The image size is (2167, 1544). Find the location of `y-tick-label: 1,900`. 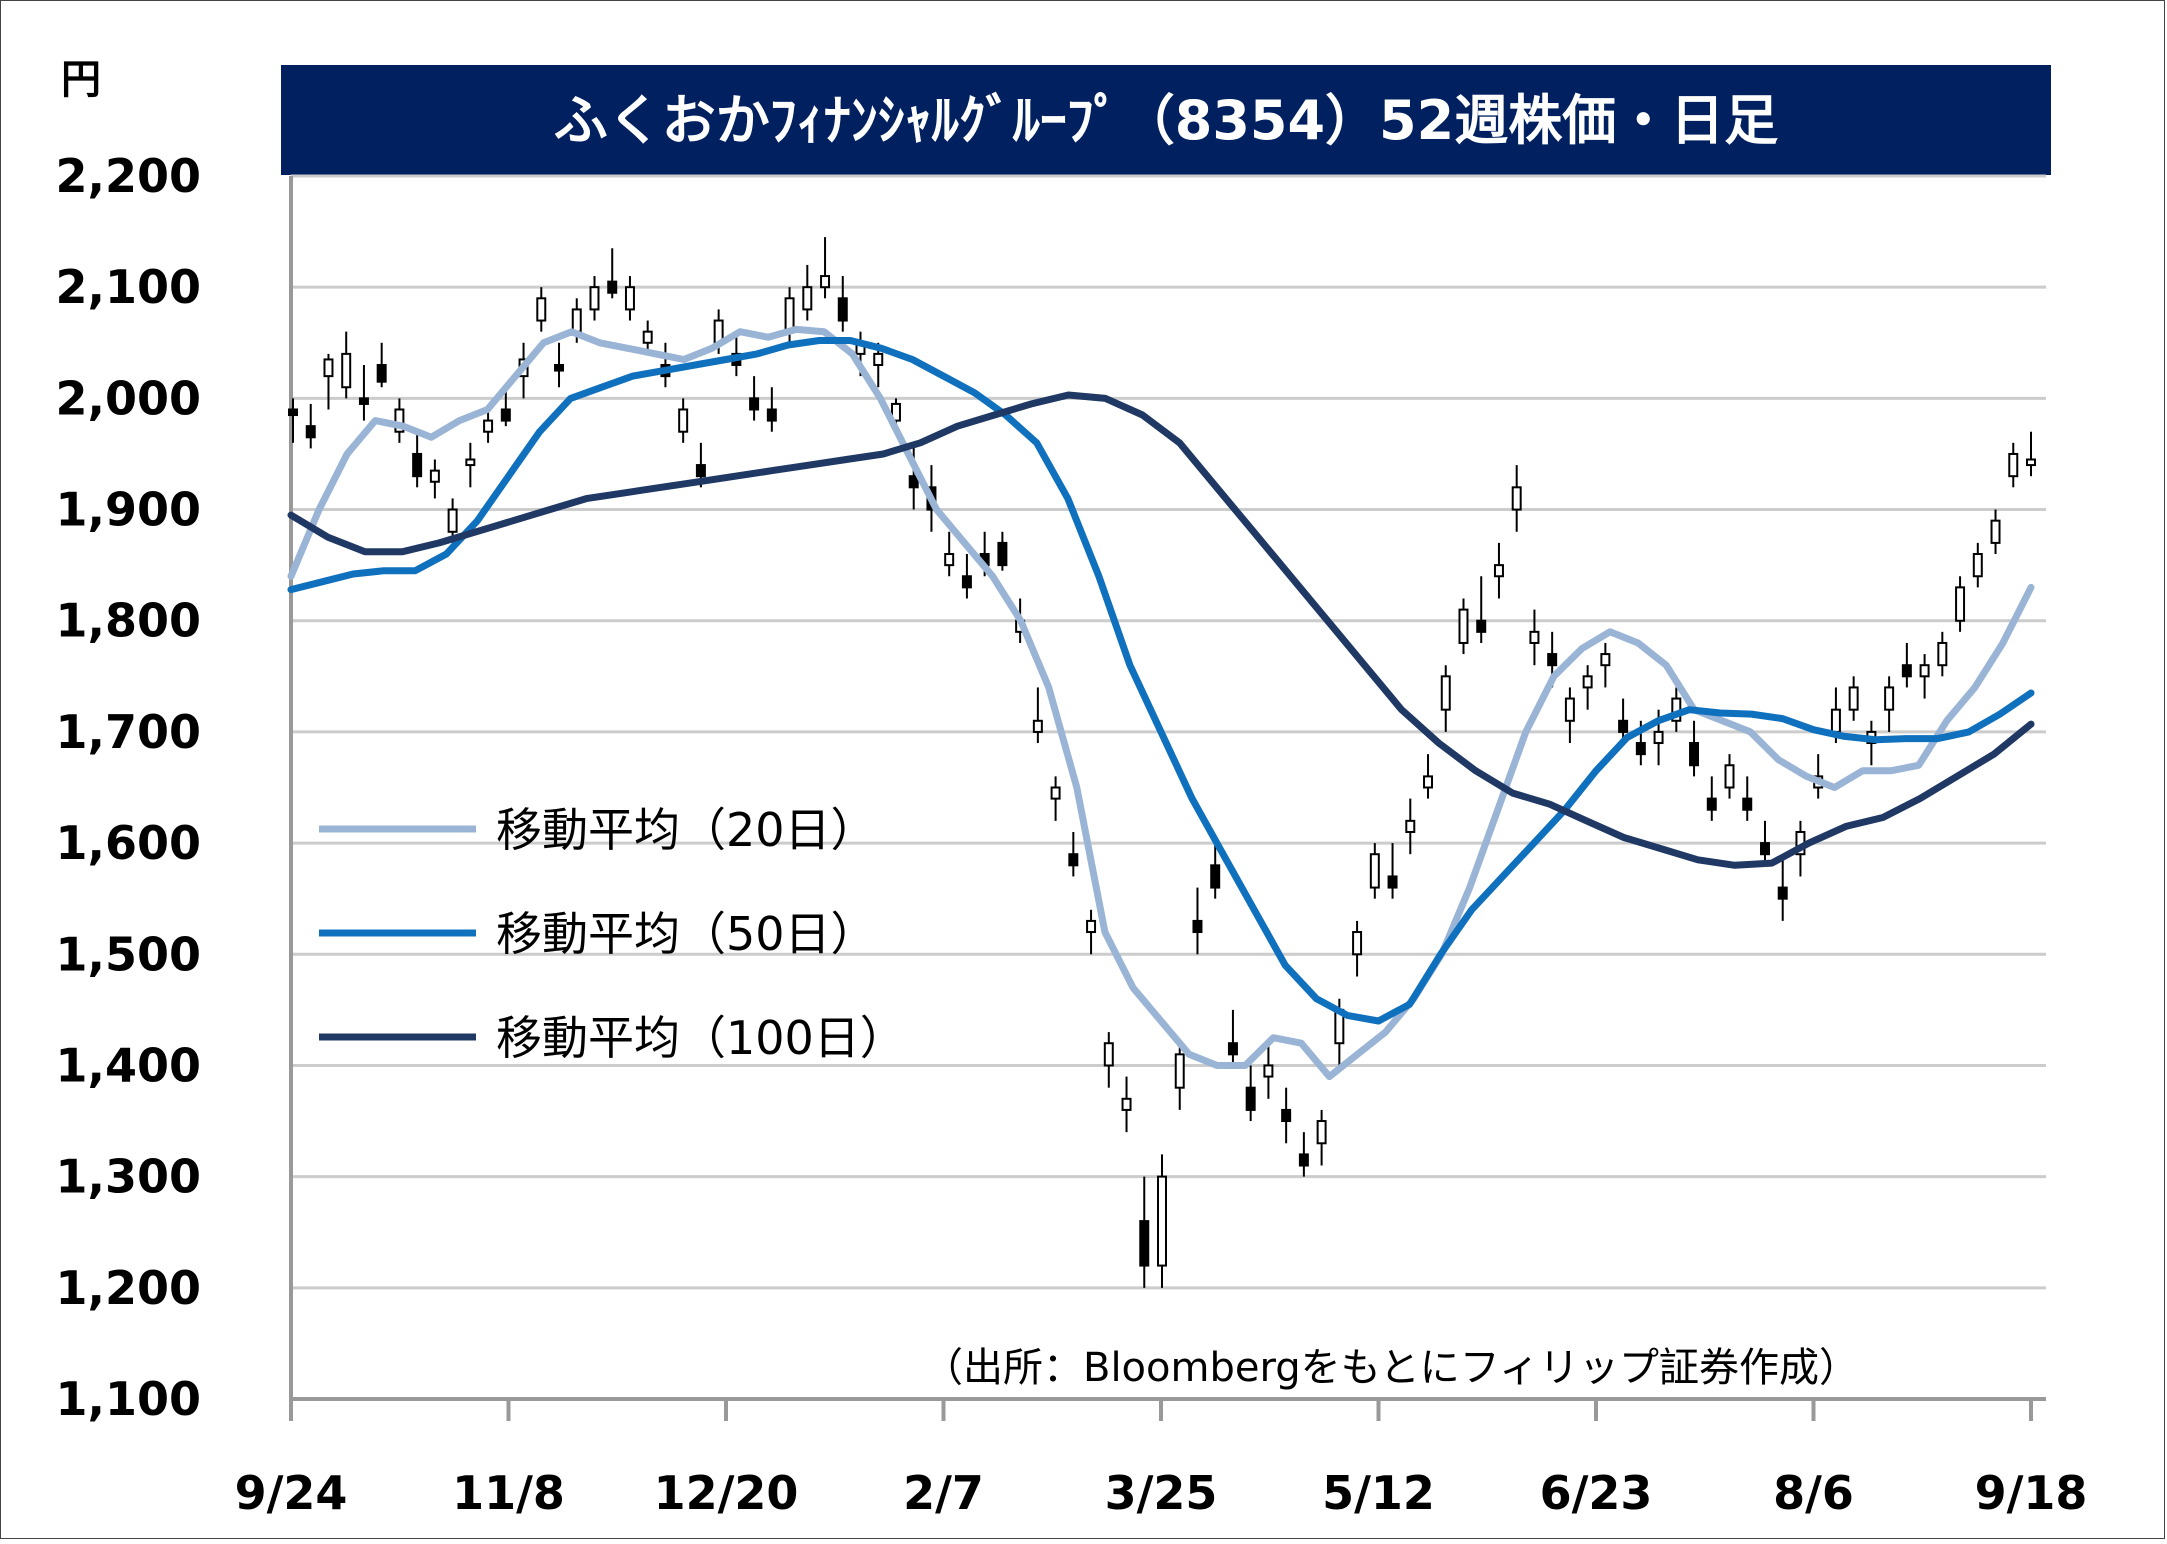

y-tick-label: 1,900 is located at coordinates (128, 510).